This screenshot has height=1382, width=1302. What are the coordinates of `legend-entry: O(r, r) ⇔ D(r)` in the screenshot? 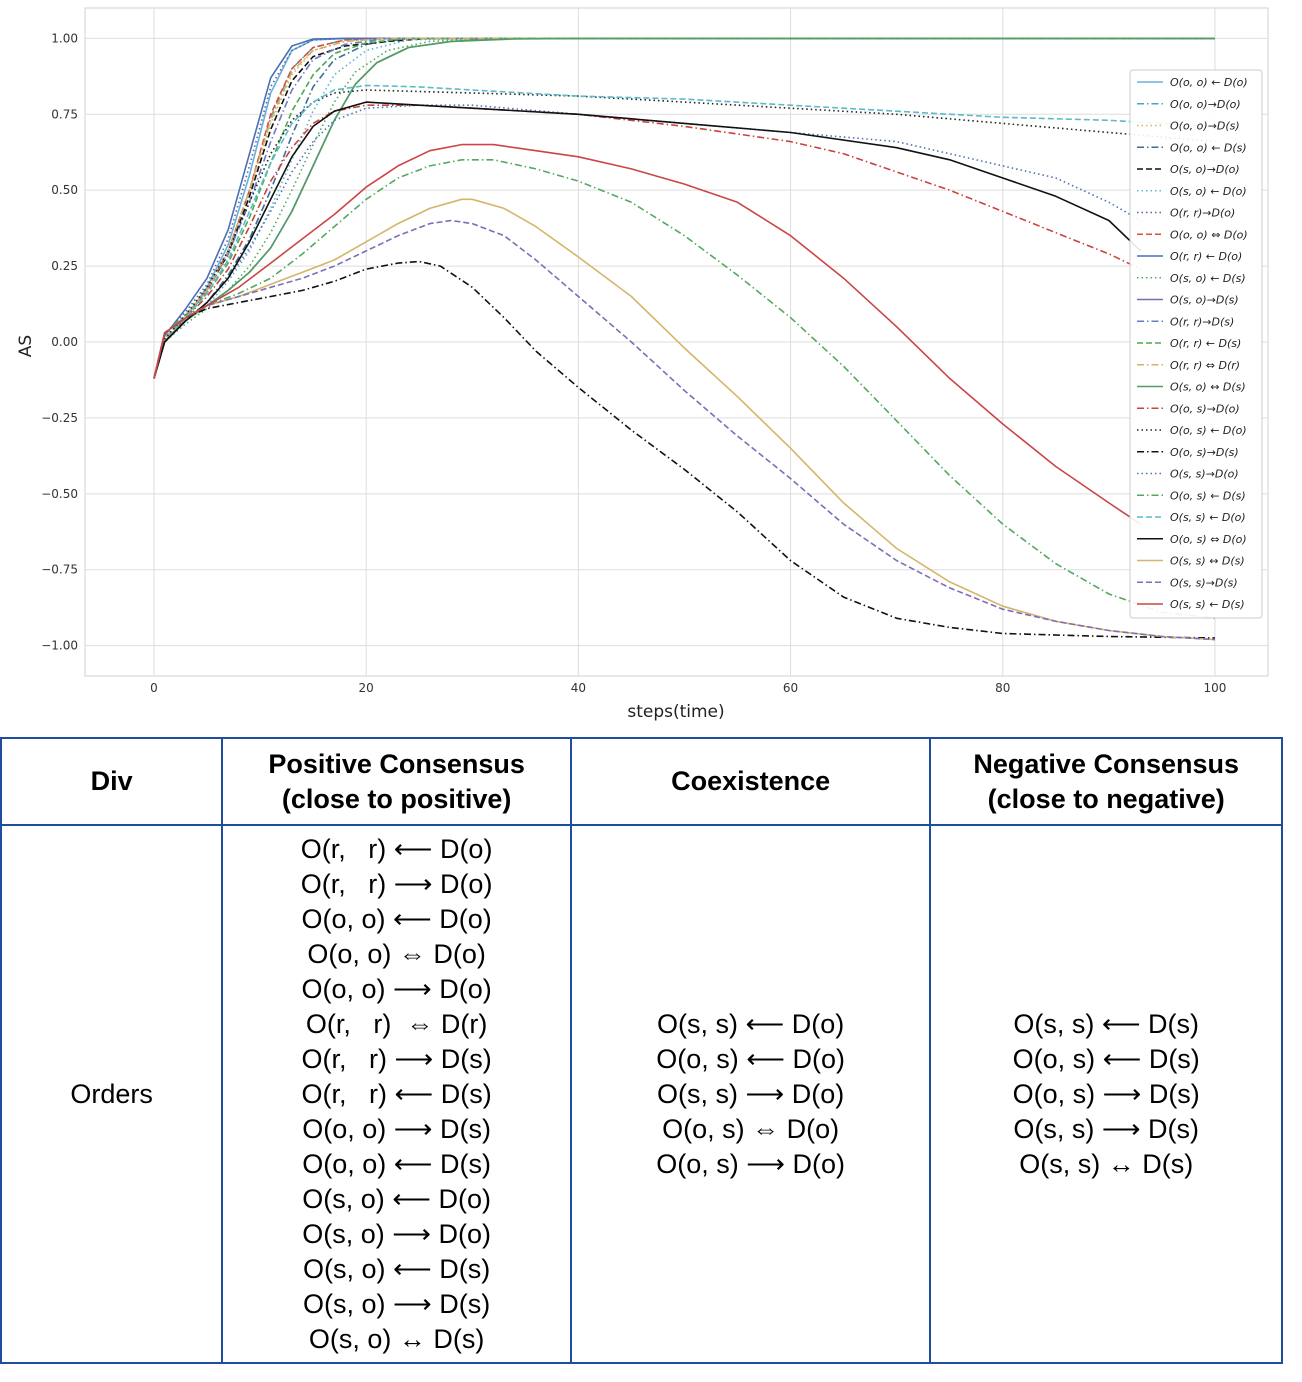 It's located at (1205, 365).